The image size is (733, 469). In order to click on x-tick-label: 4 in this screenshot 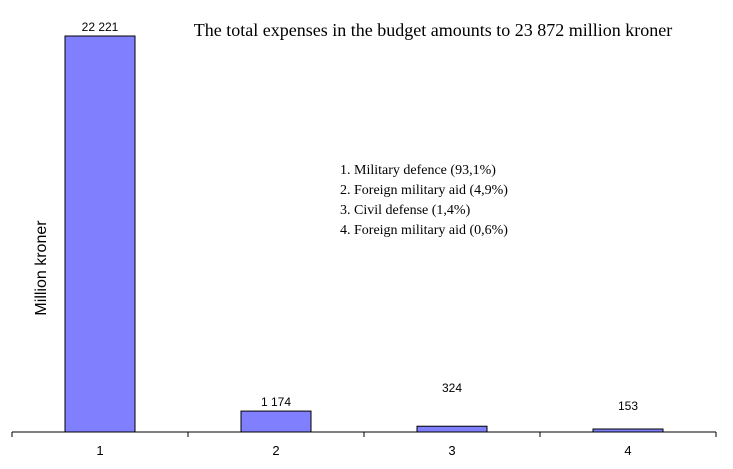, I will do `click(627, 450)`.